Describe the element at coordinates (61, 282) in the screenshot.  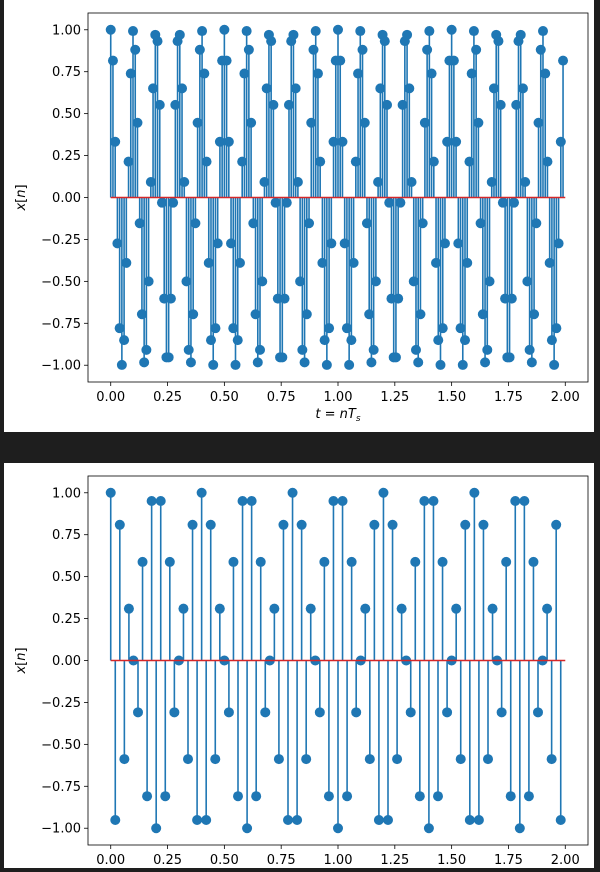
I see `y-tick-label: −0.50` at that location.